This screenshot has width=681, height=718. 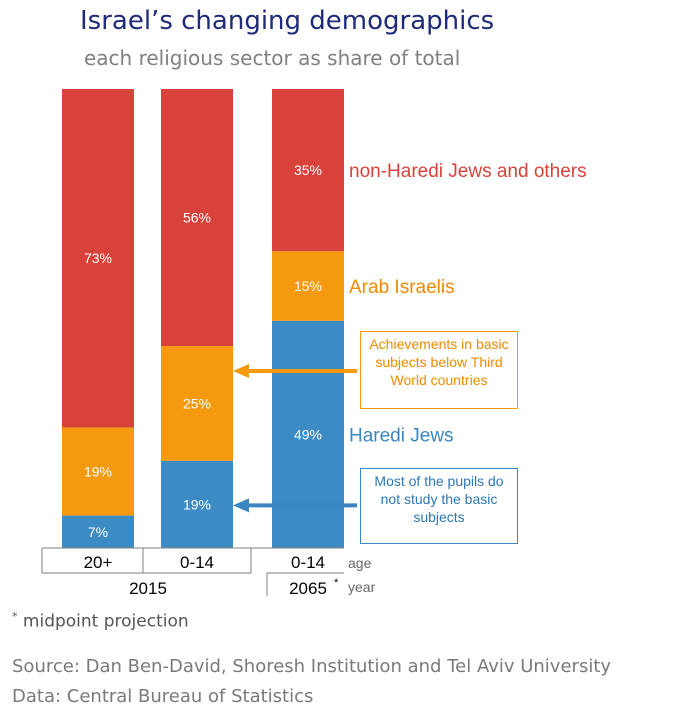 I want to click on data-label-nonharedi-3: 35%, so click(x=308, y=170).